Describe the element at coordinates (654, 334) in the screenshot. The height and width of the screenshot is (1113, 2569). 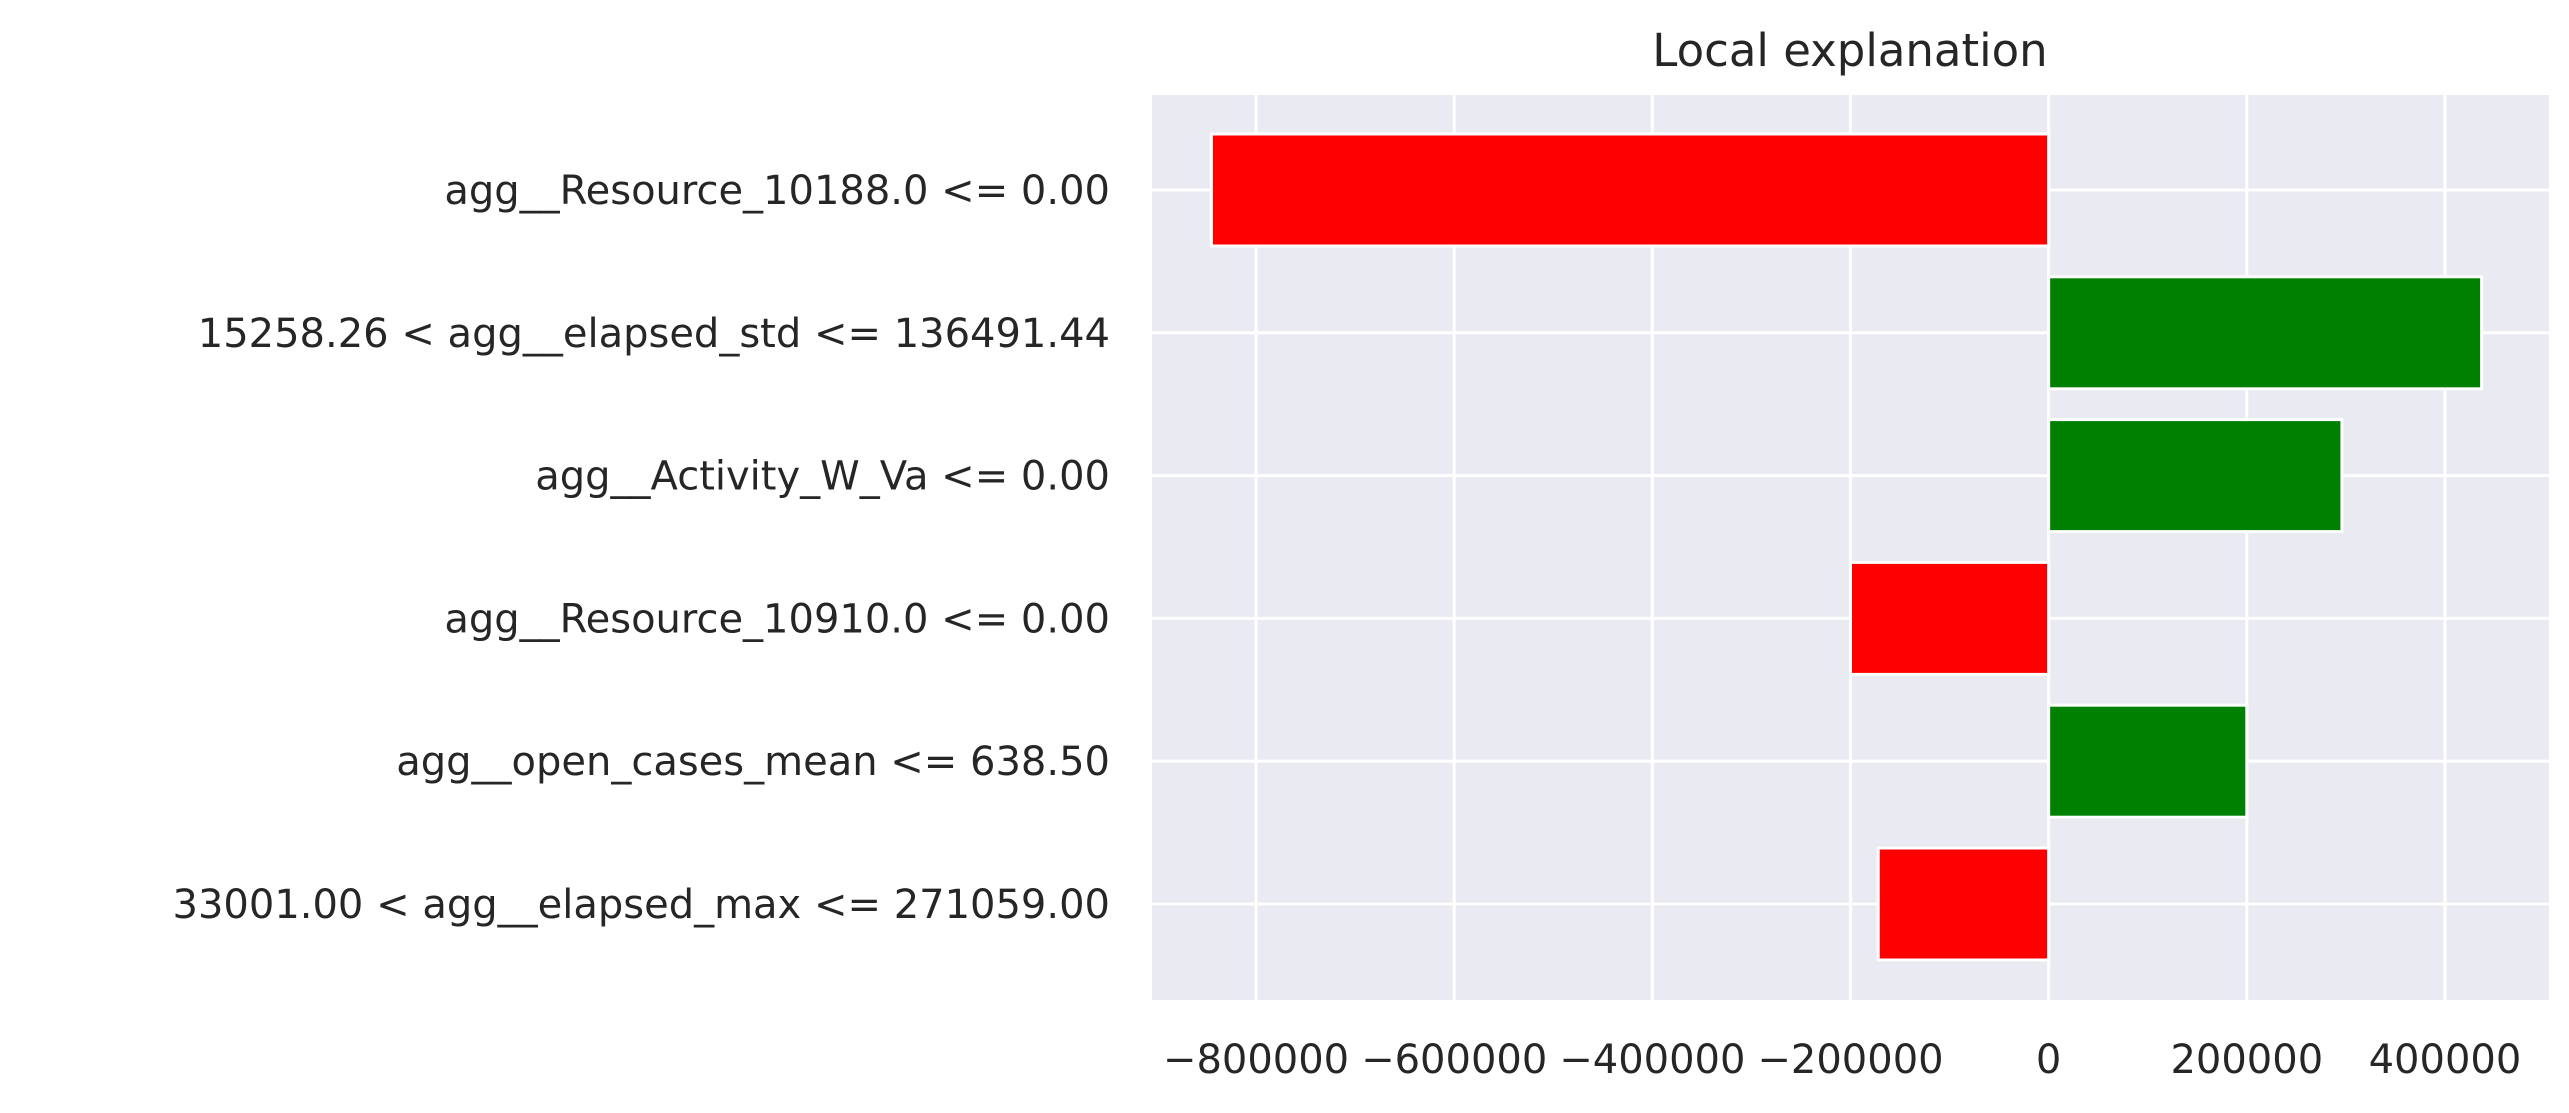
I see `category-label: 15258.26 < agg__elapsed_std <= 136491.44` at that location.